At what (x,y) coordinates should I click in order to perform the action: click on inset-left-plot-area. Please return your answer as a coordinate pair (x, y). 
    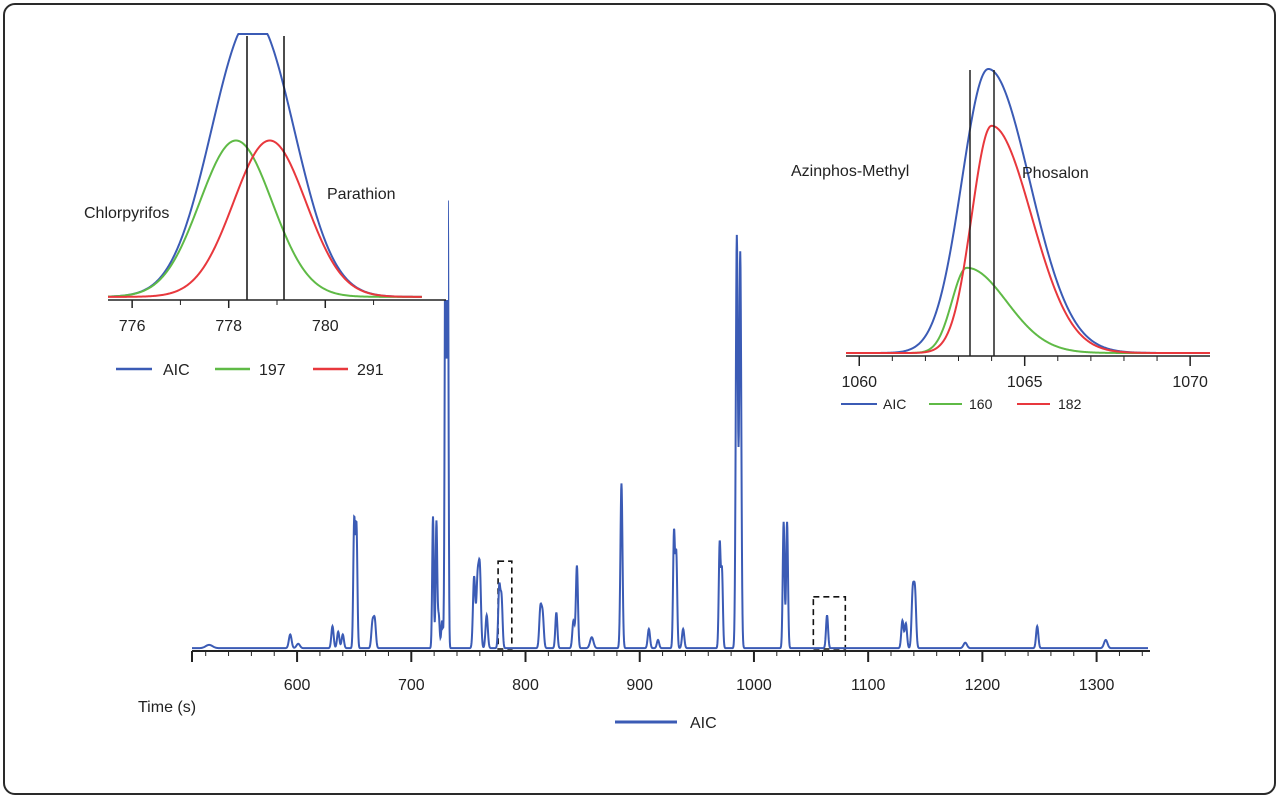
    Looking at the image, I should click on (278, 165).